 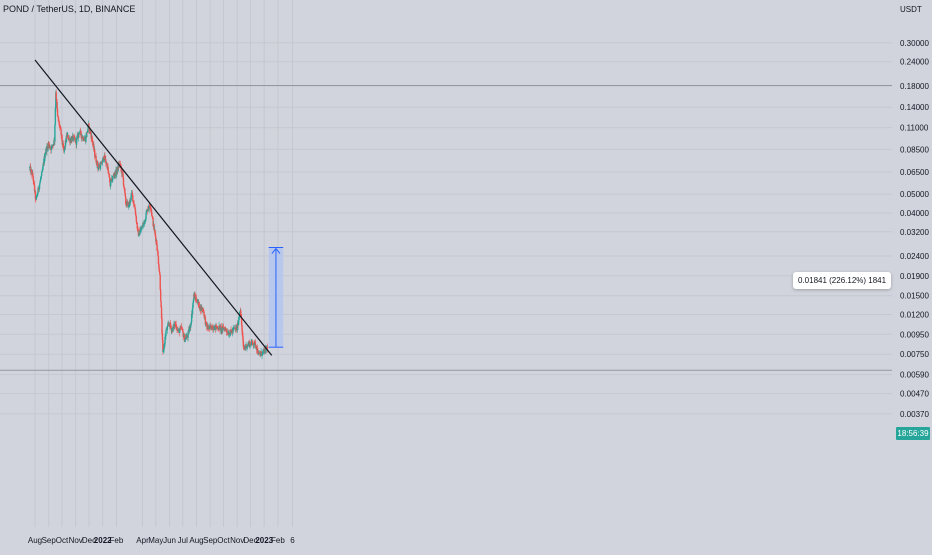 I want to click on y-axis-unit: USDT, so click(x=911, y=9).